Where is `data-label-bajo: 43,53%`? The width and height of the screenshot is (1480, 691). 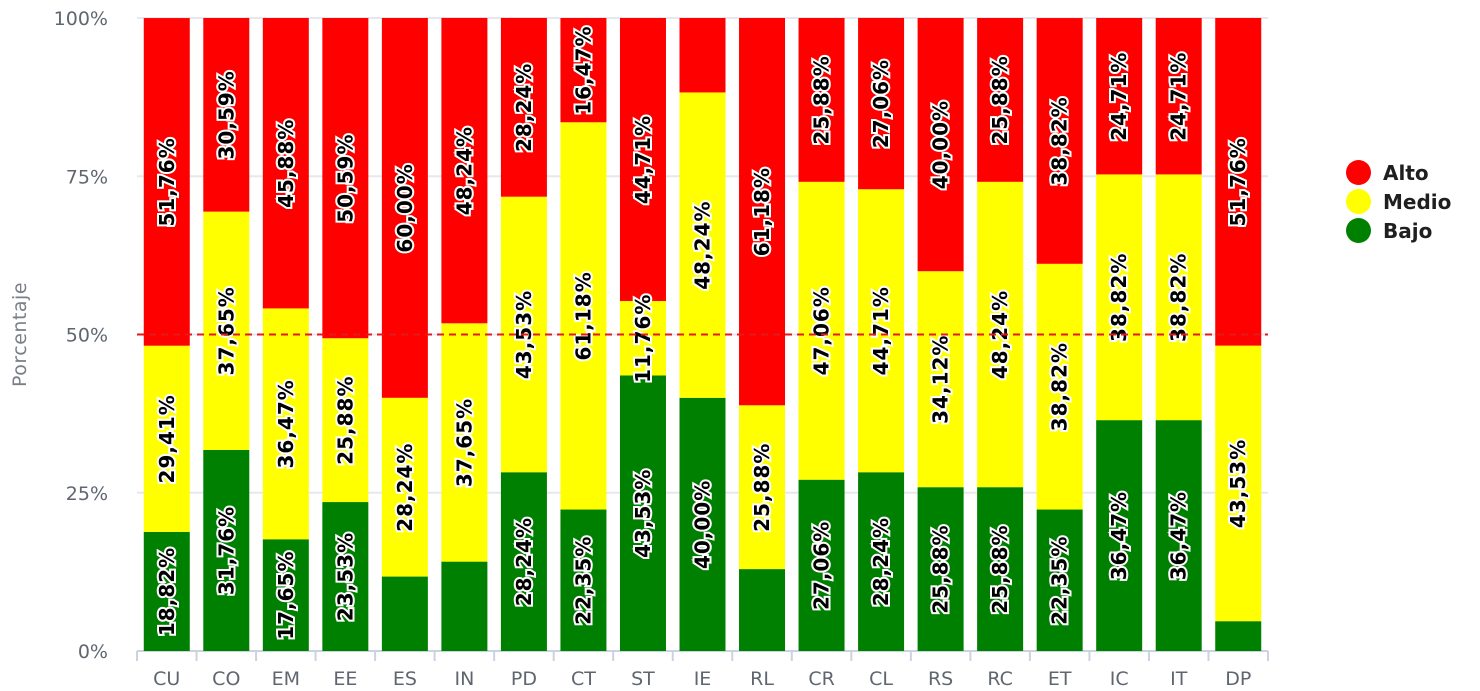
data-label-bajo: 43,53% is located at coordinates (643, 513).